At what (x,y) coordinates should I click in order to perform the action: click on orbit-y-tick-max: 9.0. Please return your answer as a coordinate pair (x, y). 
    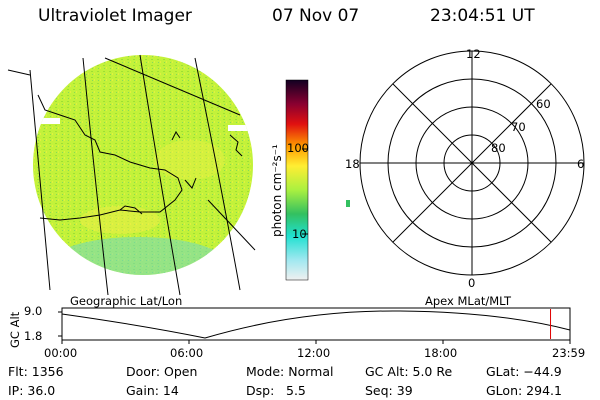
    Looking at the image, I should click on (33, 311).